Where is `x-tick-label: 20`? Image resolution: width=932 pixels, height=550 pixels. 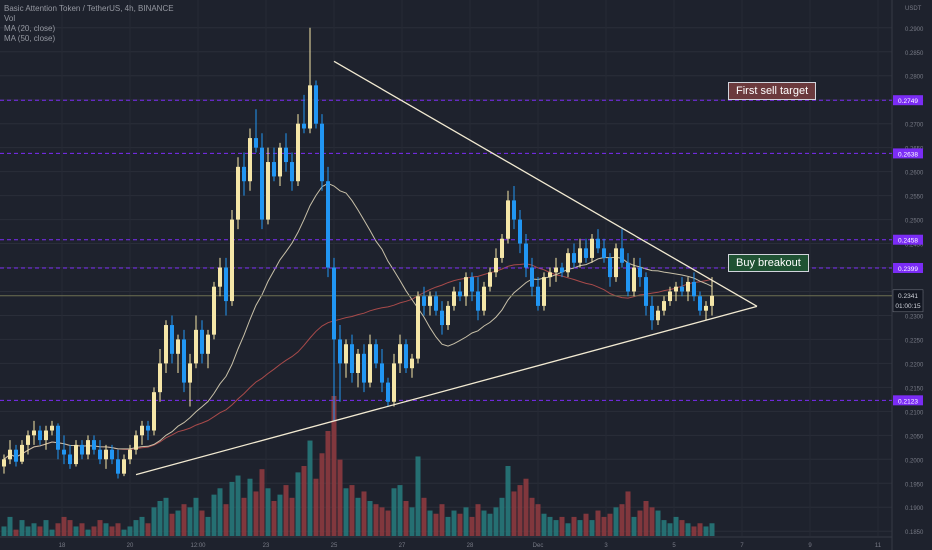 x-tick-label: 20 is located at coordinates (130, 546).